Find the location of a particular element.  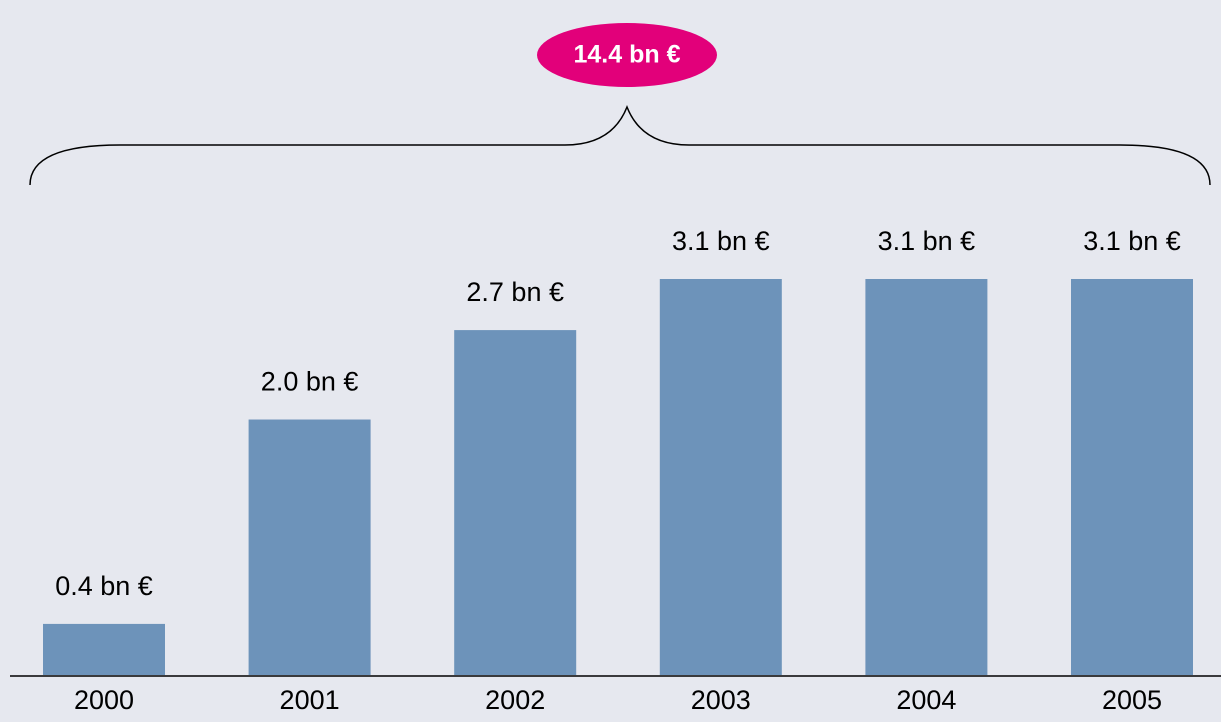

x-tick-label: 2004 is located at coordinates (926, 700).